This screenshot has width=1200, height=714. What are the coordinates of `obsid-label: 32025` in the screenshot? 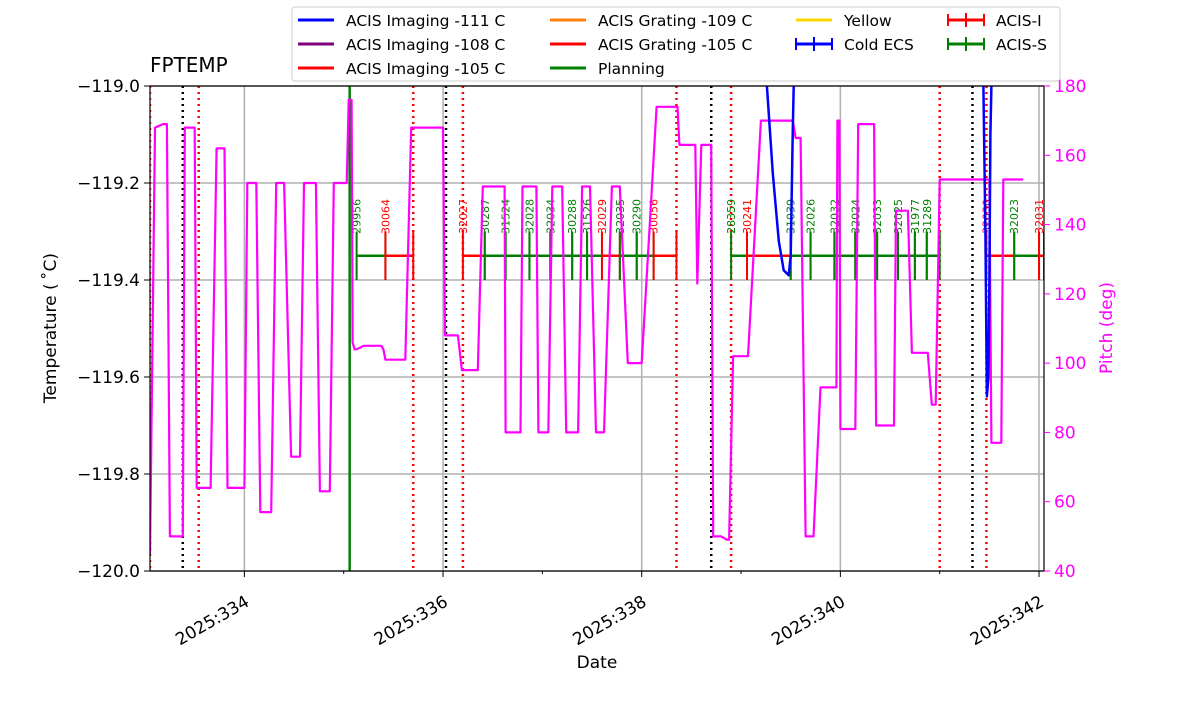 It's located at (898, 216).